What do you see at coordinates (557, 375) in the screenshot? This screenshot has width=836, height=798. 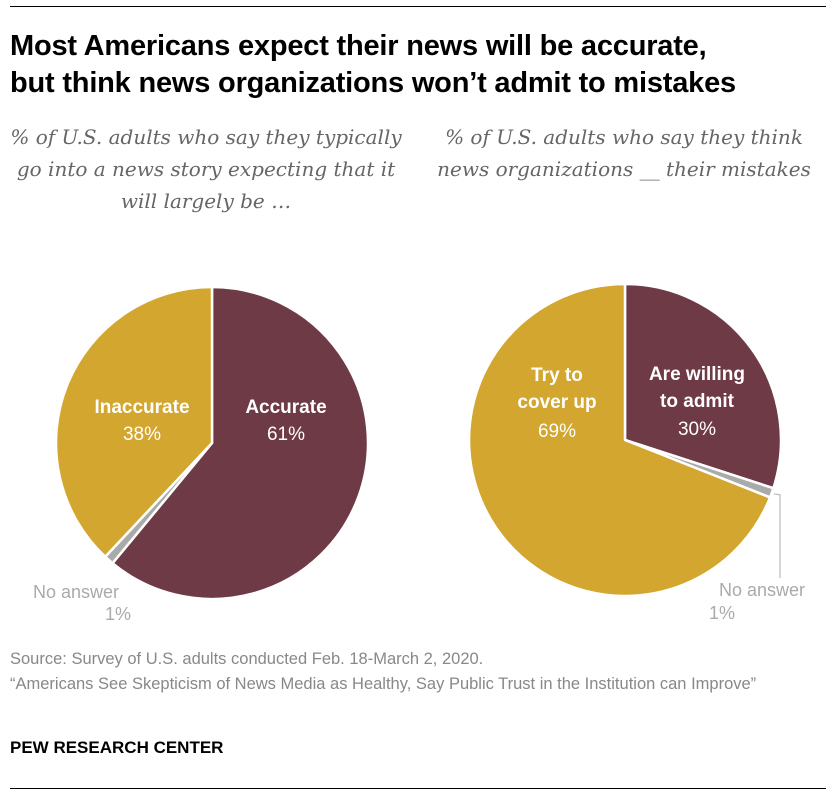 I see `right-pie-label-cover-up-line-1: Try to` at bounding box center [557, 375].